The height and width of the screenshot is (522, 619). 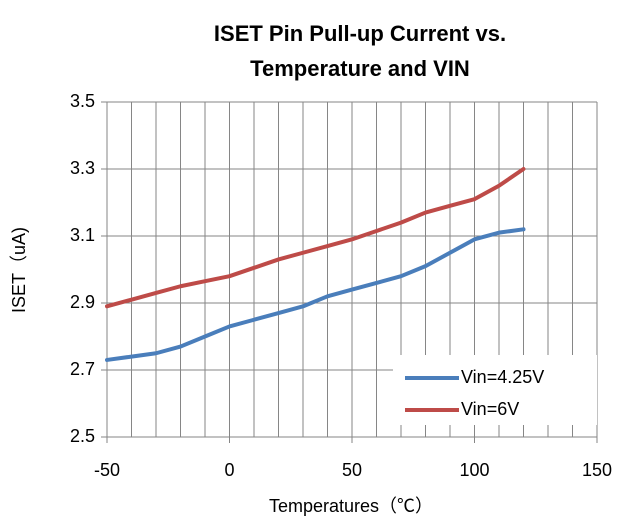 What do you see at coordinates (352, 470) in the screenshot?
I see `x-tick-label: 50` at bounding box center [352, 470].